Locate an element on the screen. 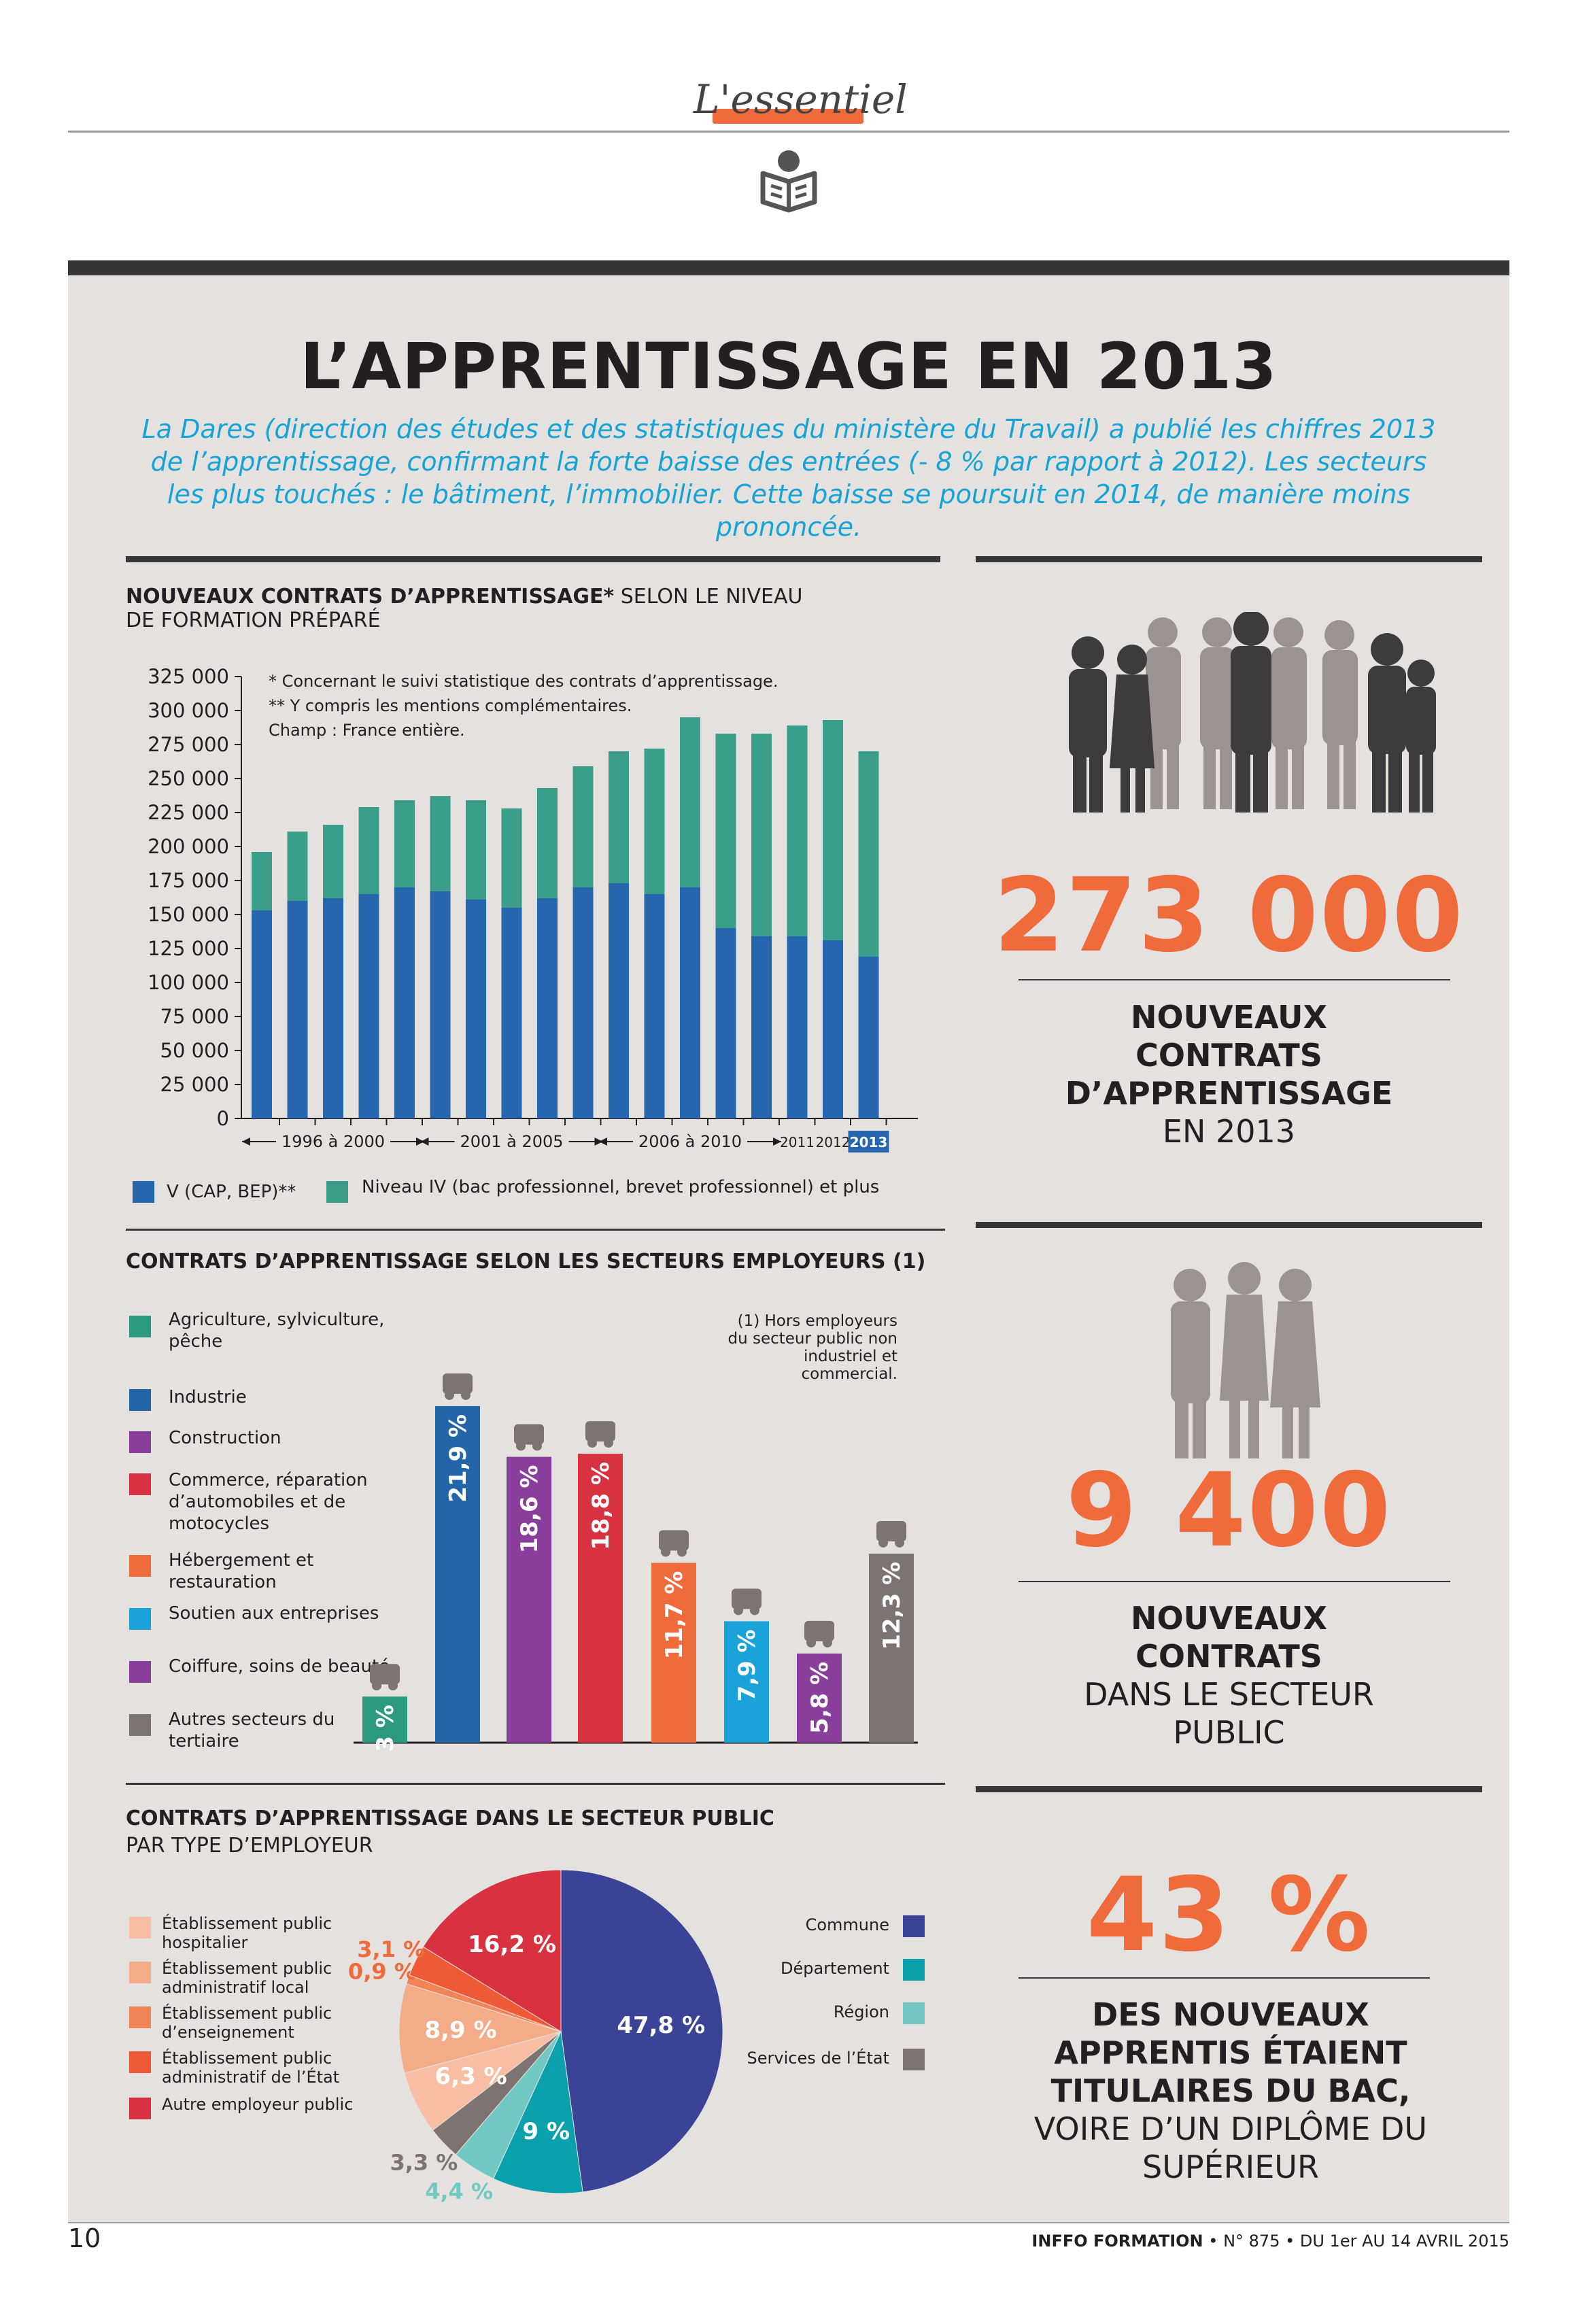  y-tick-label: 0 is located at coordinates (223, 1118).